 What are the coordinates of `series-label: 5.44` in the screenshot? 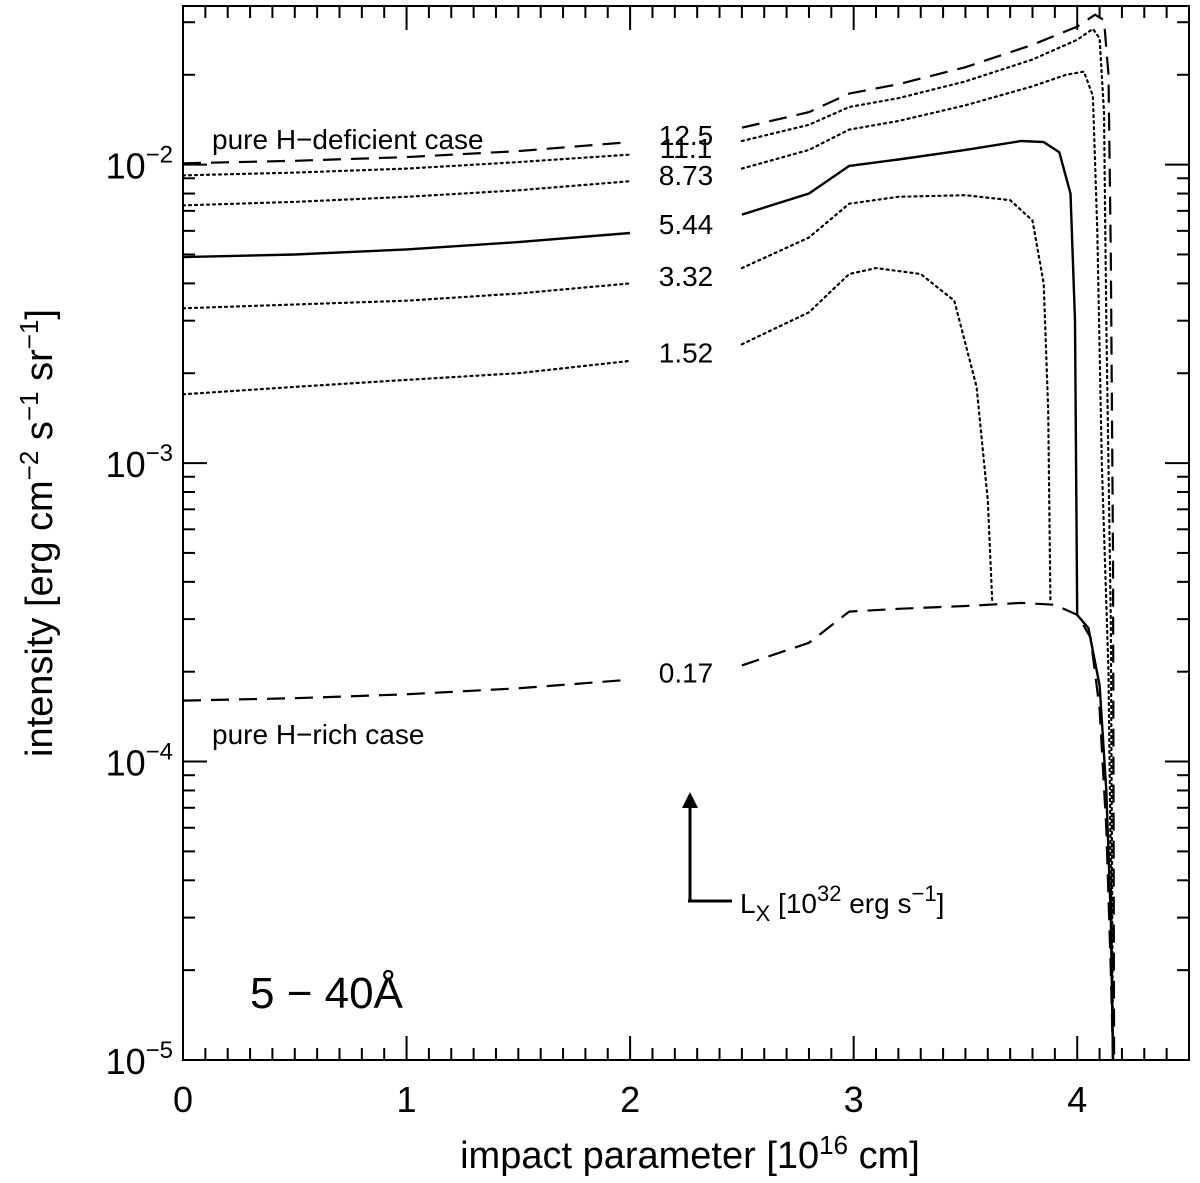 It's located at (686, 224).